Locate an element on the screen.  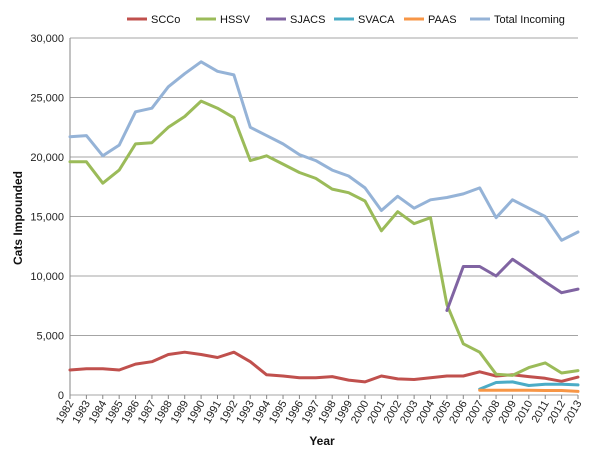
y-tick-label: 5,000 is located at coordinates (50, 337).